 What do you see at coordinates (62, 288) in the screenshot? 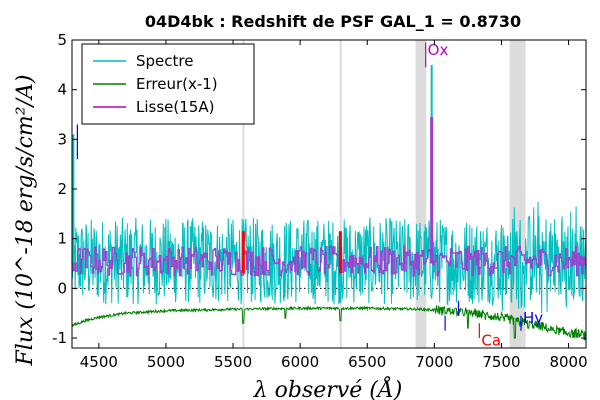
I see `y-tick-label: 0` at bounding box center [62, 288].